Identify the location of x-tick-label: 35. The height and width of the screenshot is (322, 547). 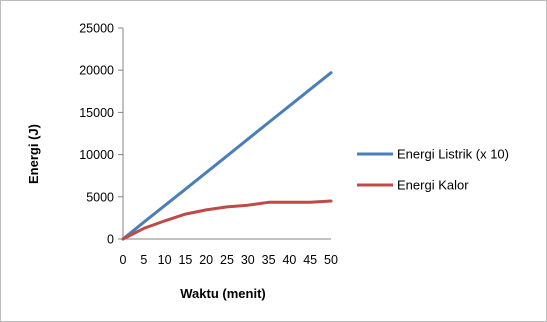
(269, 260).